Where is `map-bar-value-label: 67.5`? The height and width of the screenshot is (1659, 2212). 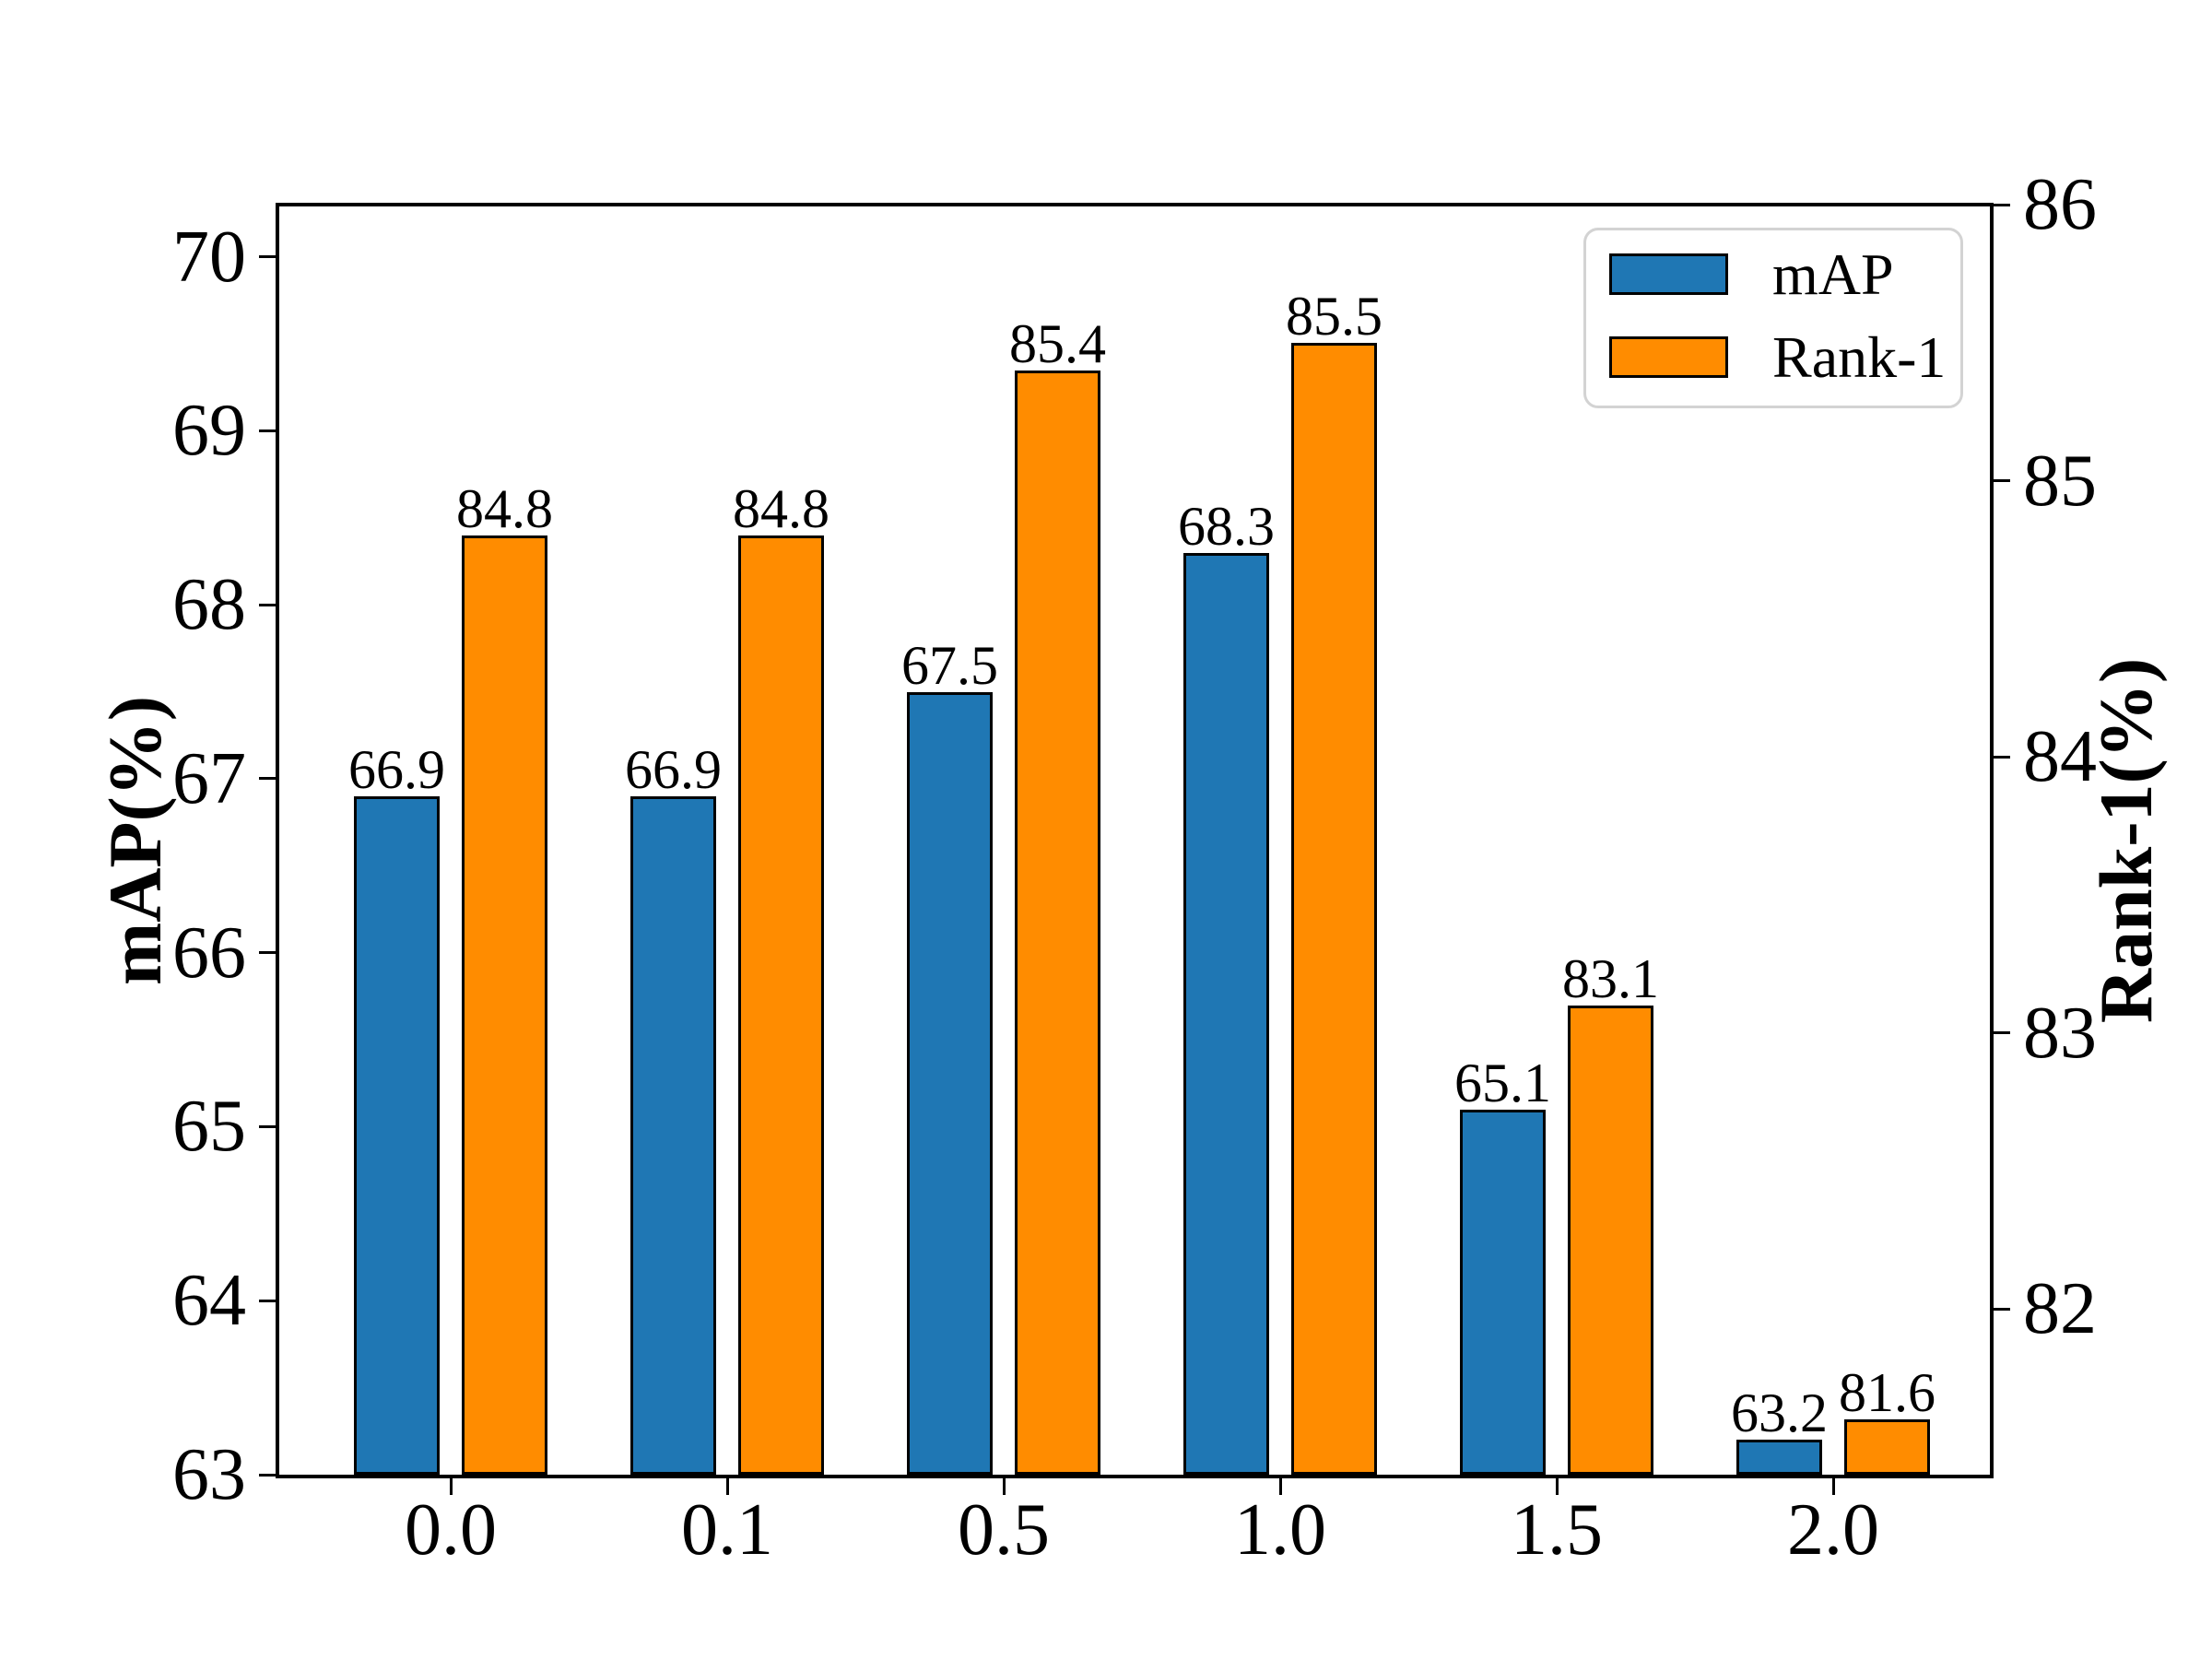 map-bar-value-label: 67.5 is located at coordinates (949, 665).